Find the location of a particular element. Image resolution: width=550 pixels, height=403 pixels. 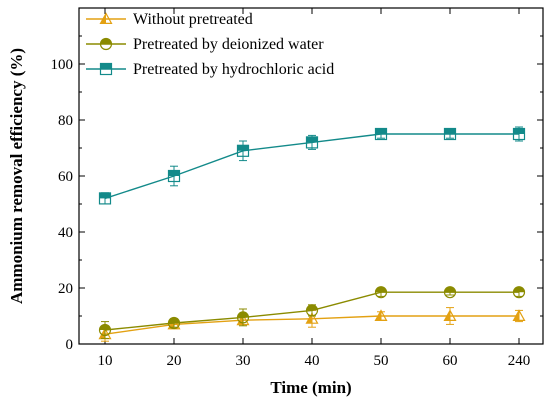

legend-label: Without pretreated is located at coordinates (193, 19).